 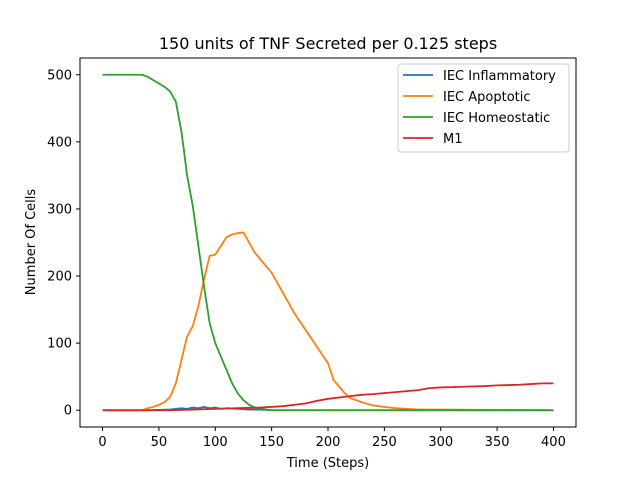 What do you see at coordinates (271, 442) in the screenshot?
I see `x-tick-label: 150` at bounding box center [271, 442].